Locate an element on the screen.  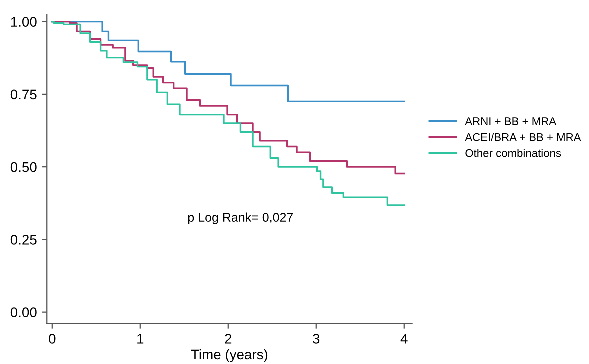
x-tick-label: 2 is located at coordinates (228, 339).